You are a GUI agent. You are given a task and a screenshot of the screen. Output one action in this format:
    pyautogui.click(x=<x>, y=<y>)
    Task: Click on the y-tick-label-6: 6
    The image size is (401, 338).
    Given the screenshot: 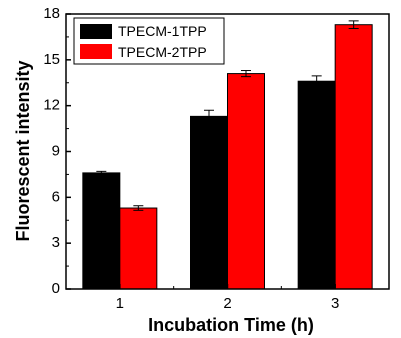 What is the action you would take?
    pyautogui.click(x=56, y=196)
    